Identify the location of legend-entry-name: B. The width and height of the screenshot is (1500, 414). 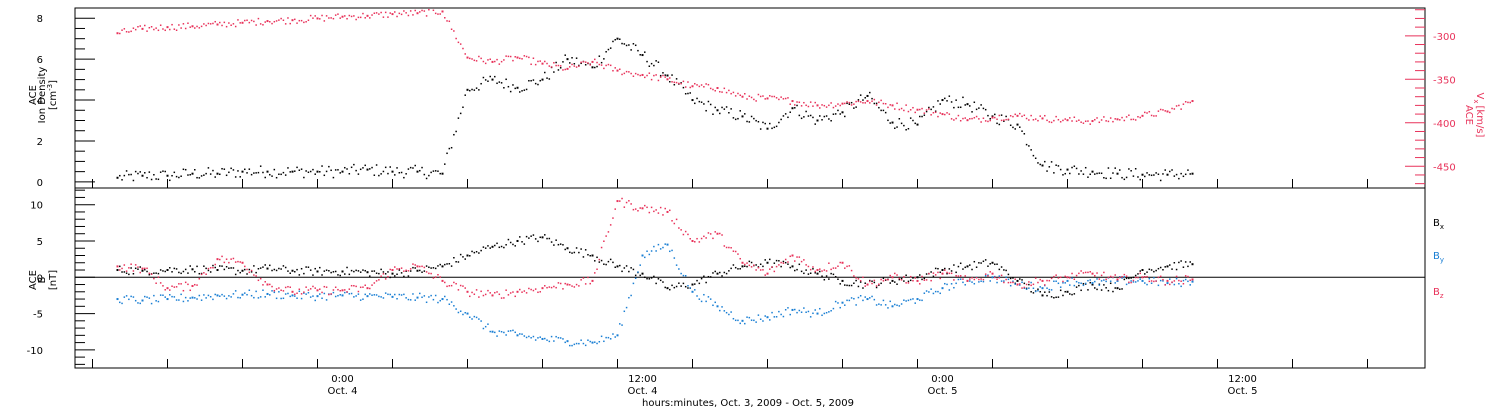
(1436, 223).